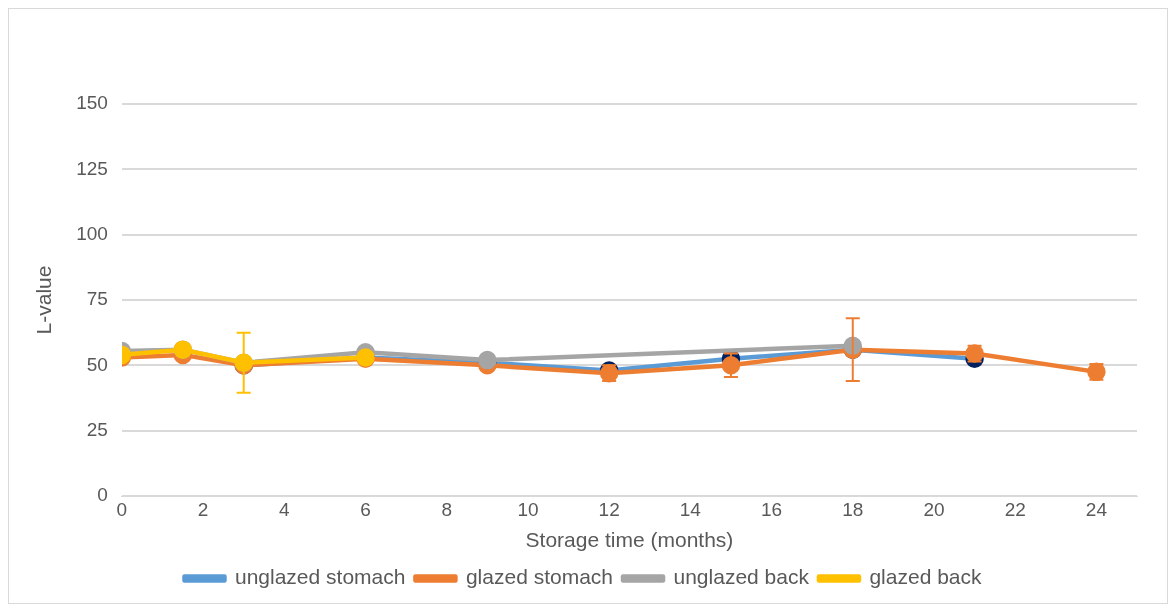  I want to click on y-tick-label: 100, so click(92, 233).